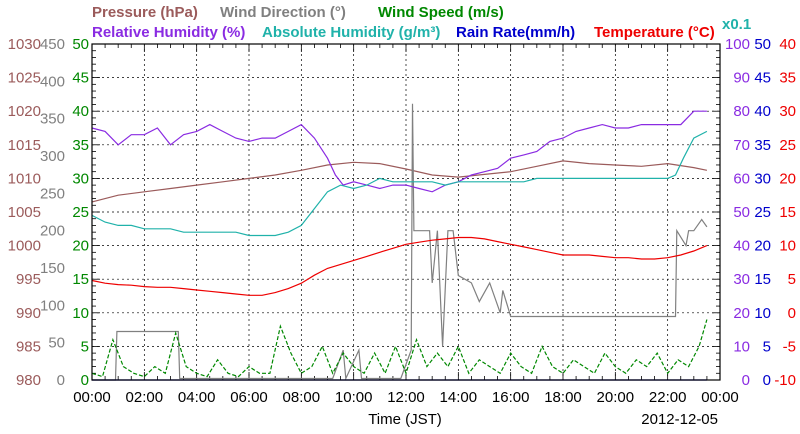  I want to click on y-tick-humidity: 70, so click(741, 145).